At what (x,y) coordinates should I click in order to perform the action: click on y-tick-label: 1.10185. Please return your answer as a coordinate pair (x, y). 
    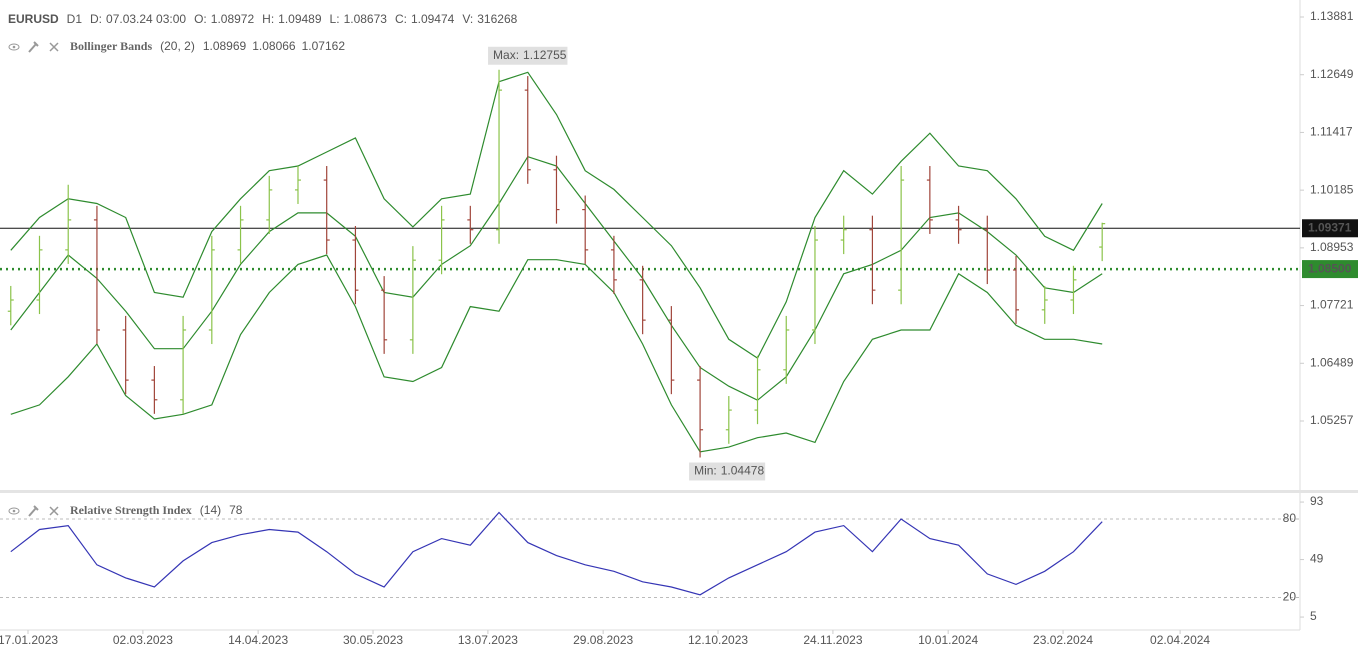
    Looking at the image, I should click on (1332, 189).